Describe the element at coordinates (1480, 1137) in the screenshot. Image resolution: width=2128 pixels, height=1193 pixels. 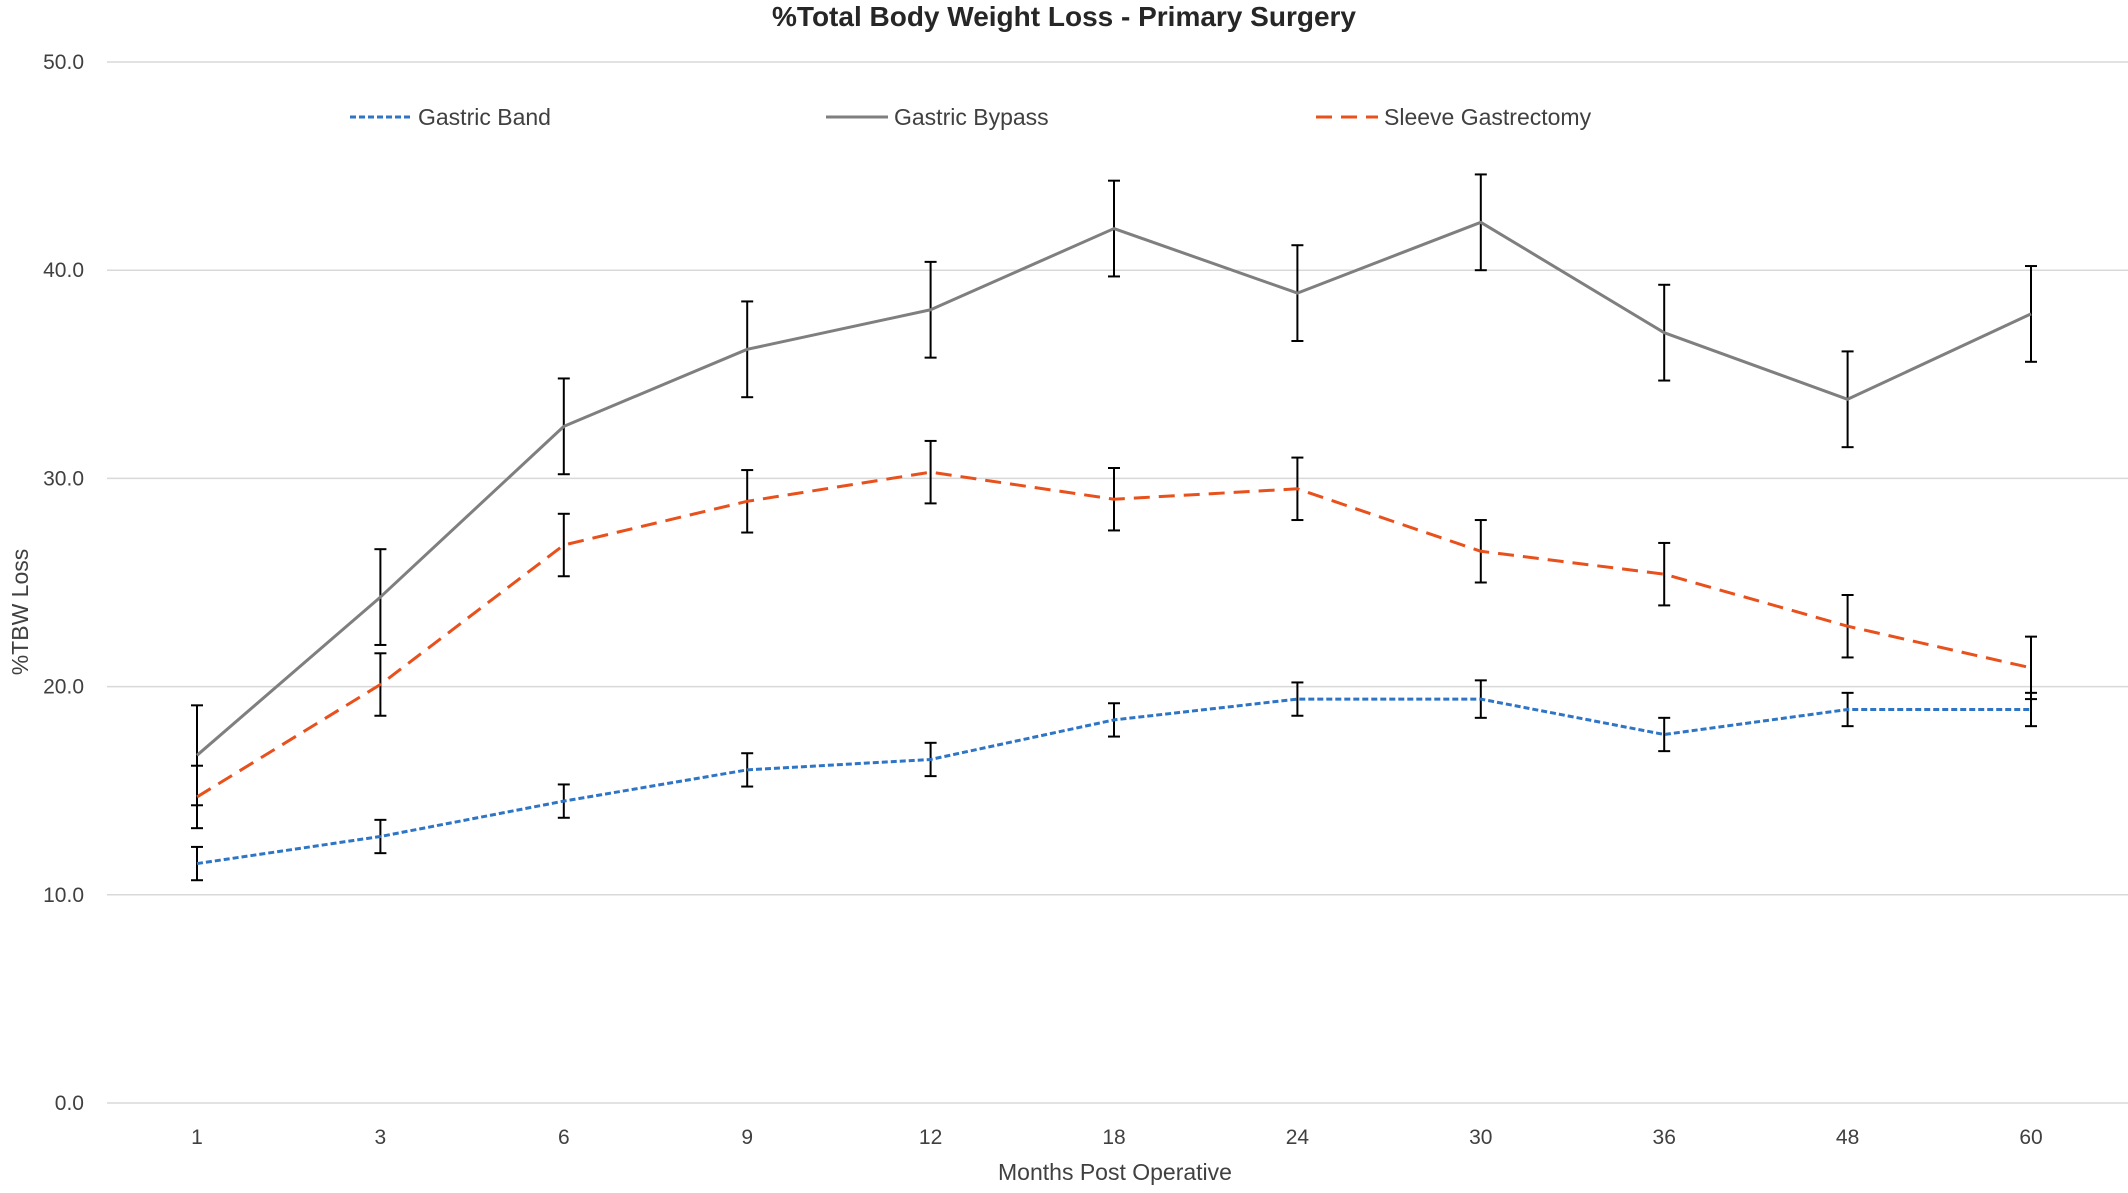
I see `x-tick-label: 30` at that location.